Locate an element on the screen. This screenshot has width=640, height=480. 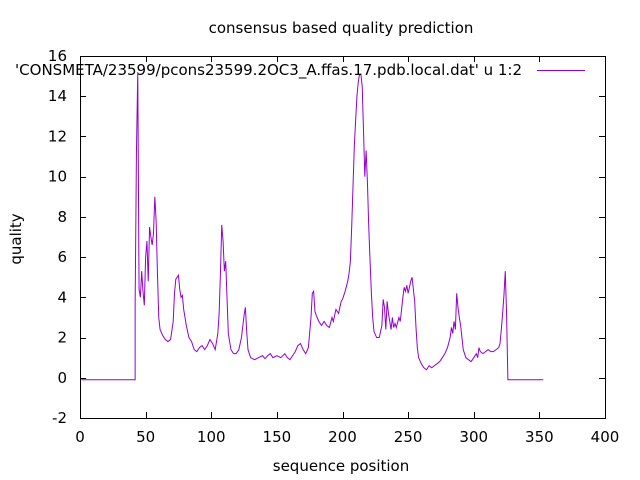
y-tick-label: 6 is located at coordinates (62, 257).